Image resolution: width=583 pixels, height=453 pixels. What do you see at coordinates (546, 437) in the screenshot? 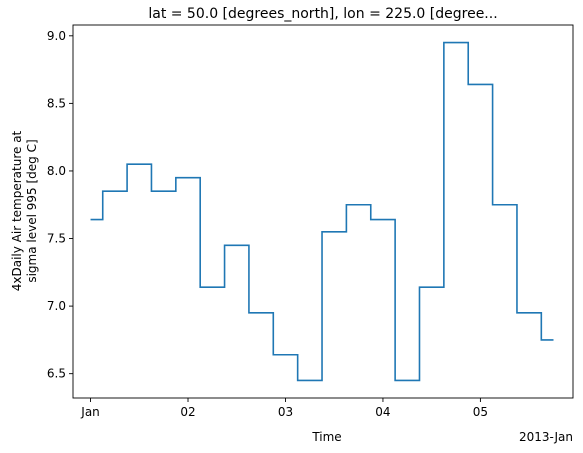
I see `x-offset-label: 2013-Jan` at bounding box center [546, 437].